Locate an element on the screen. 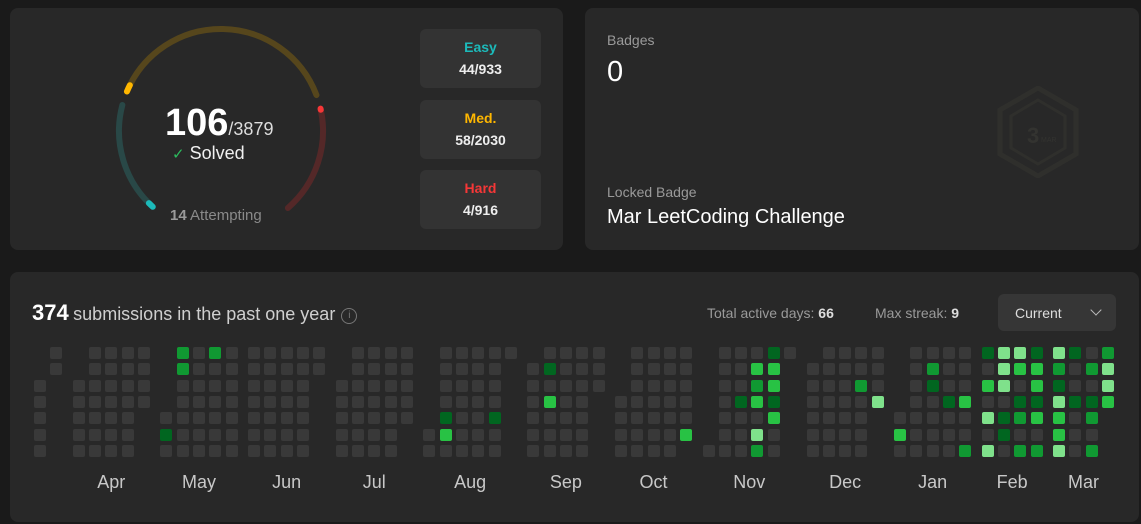 The image size is (1141, 524). period-dropdown: Current is located at coordinates (1057, 312).